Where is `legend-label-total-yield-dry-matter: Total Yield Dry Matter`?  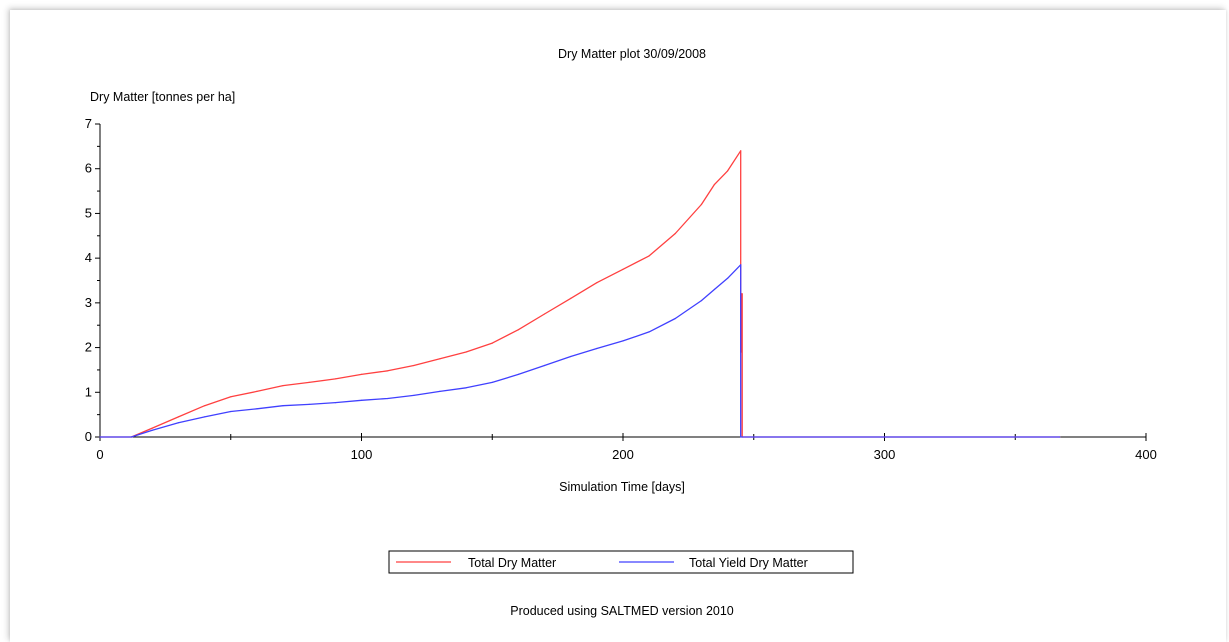
legend-label-total-yield-dry-matter: Total Yield Dry Matter is located at coordinates (748, 563).